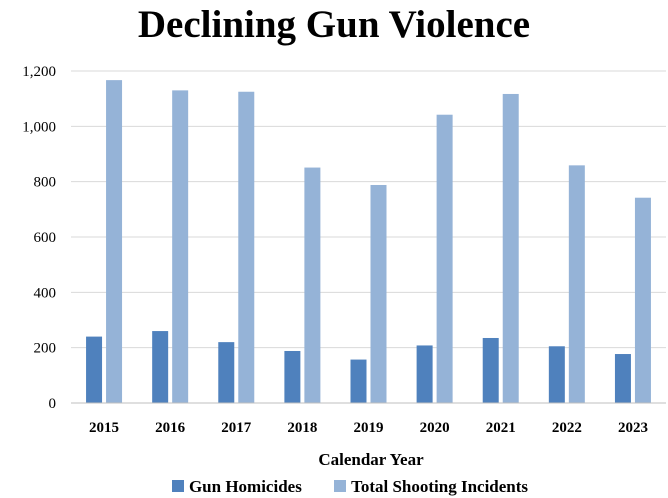 The image size is (668, 498). I want to click on x-tick-label: 2022, so click(567, 428).